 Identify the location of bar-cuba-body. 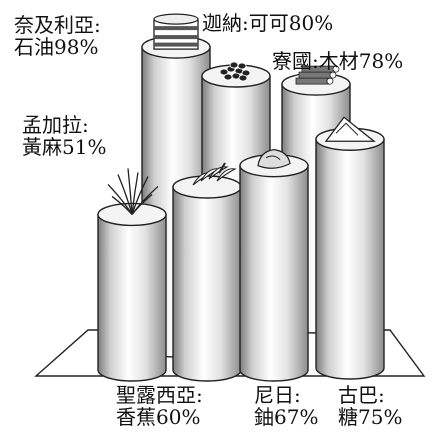
(350, 259).